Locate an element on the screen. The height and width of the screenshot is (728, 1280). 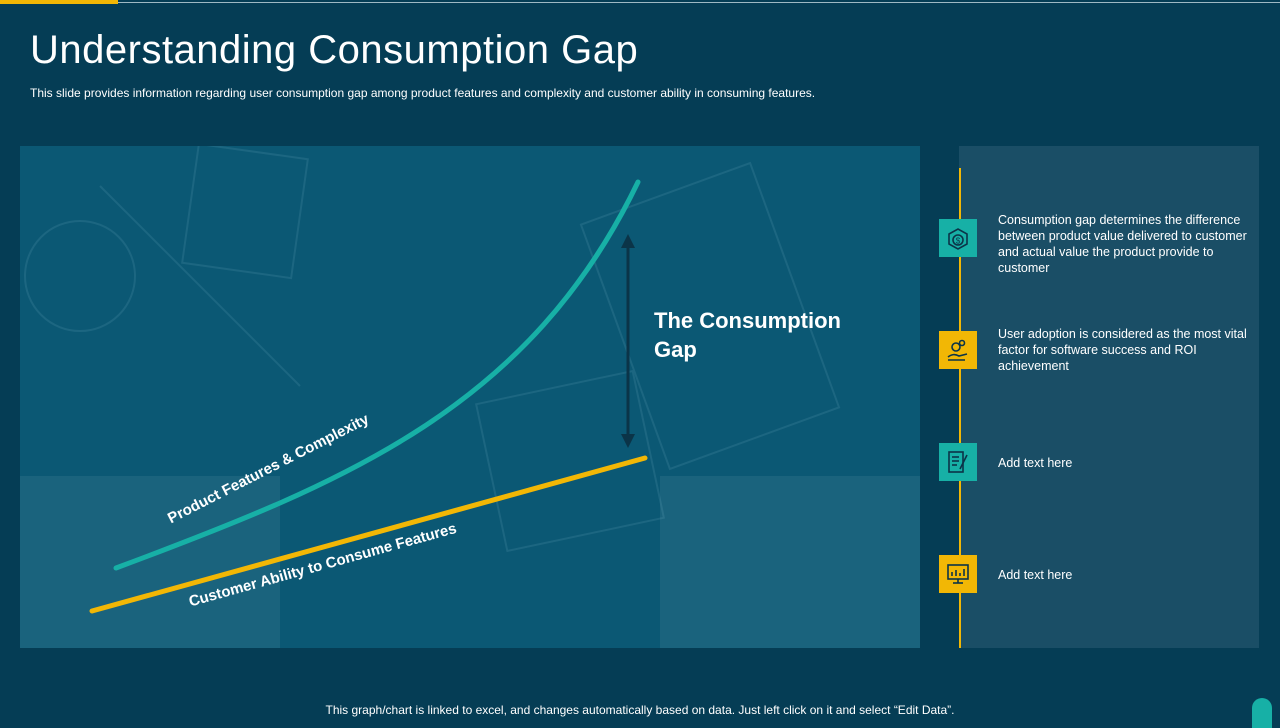
timeline-line is located at coordinates (960, 408).